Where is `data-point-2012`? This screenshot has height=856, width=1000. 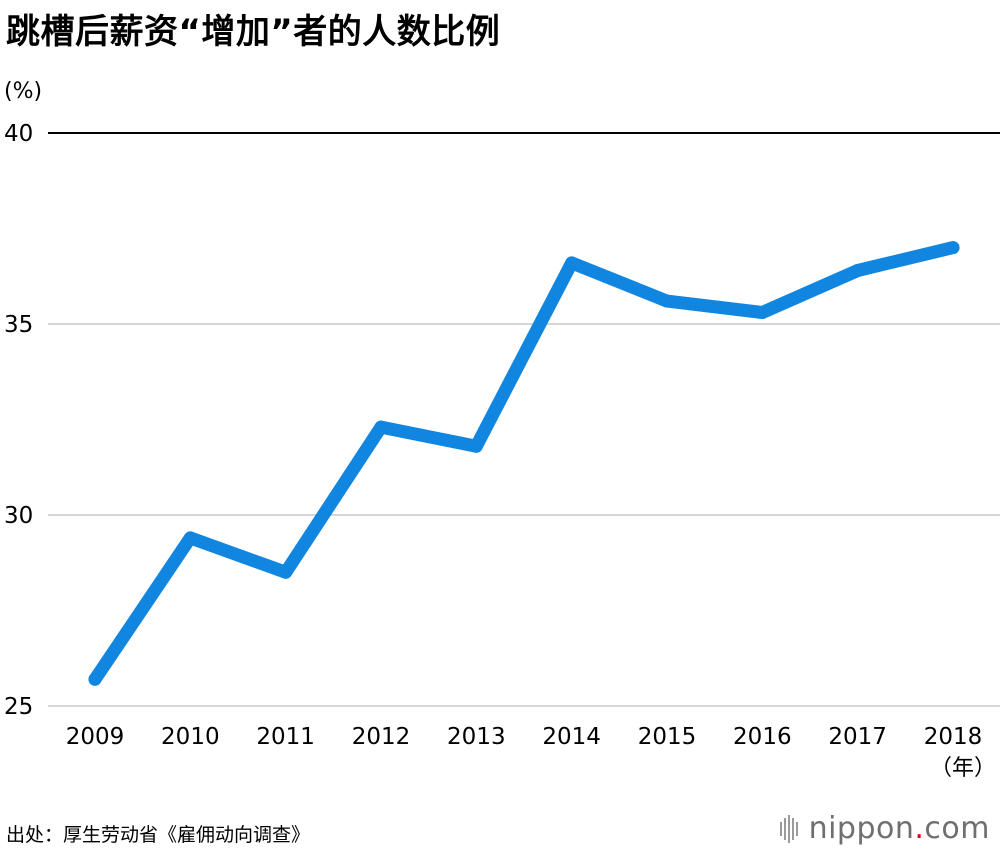
data-point-2012 is located at coordinates (381, 427).